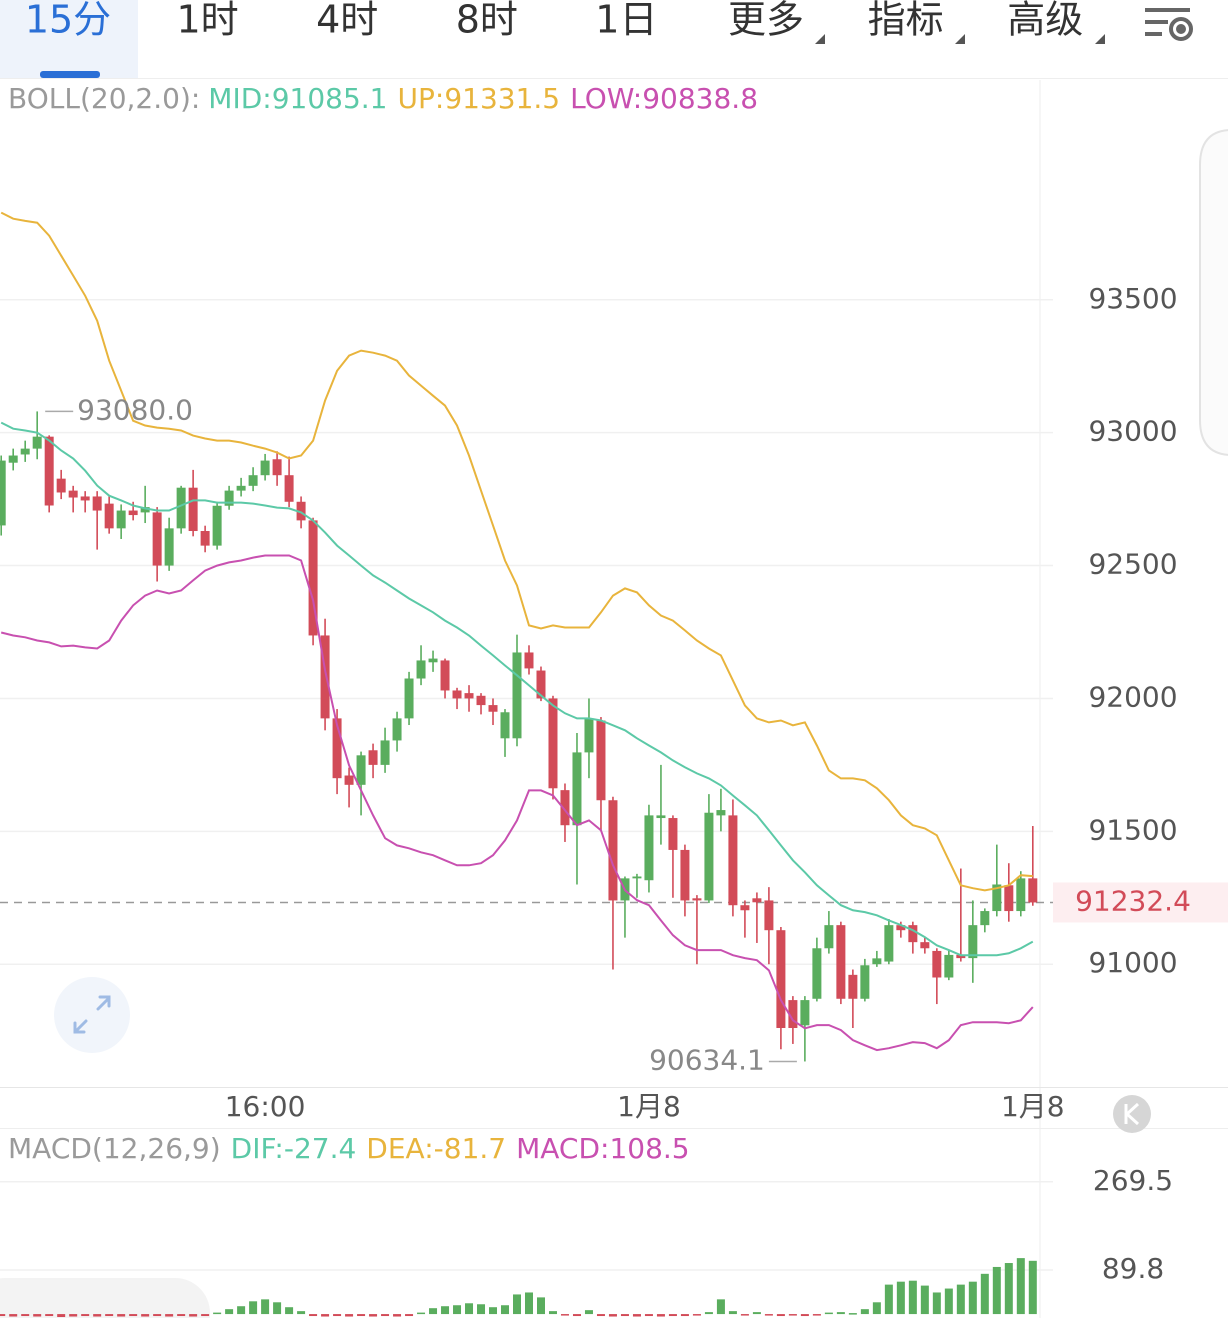  I want to click on legend-entry: MACD:108.5, so click(603, 1148).